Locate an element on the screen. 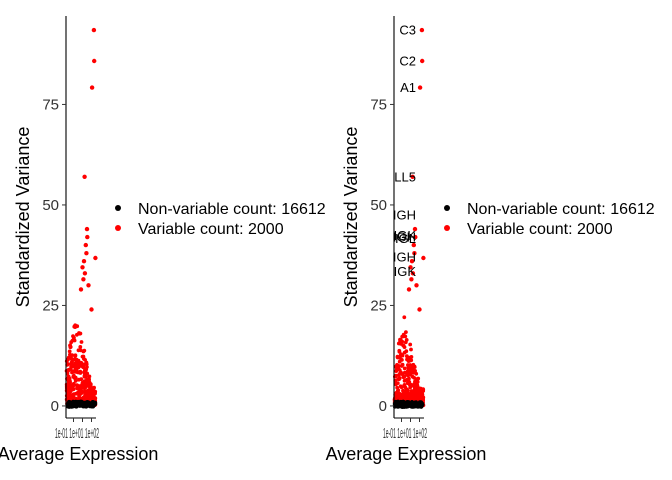 The width and height of the screenshot is (672, 480). legend-label: Variable count: 2000 is located at coordinates (540, 229).